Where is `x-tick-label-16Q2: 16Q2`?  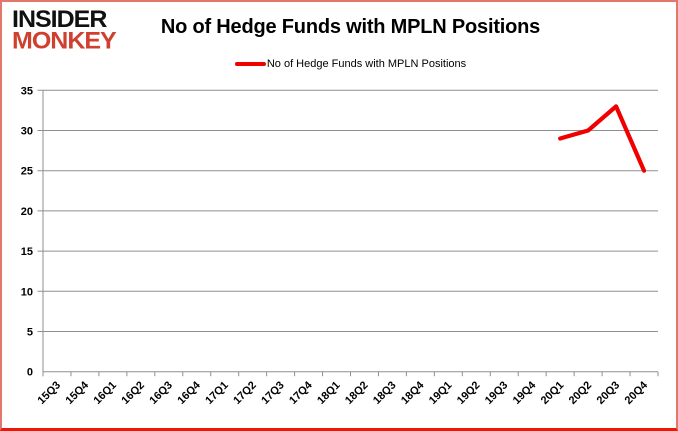
x-tick-label-16Q2: 16Q2 is located at coordinates (133, 393).